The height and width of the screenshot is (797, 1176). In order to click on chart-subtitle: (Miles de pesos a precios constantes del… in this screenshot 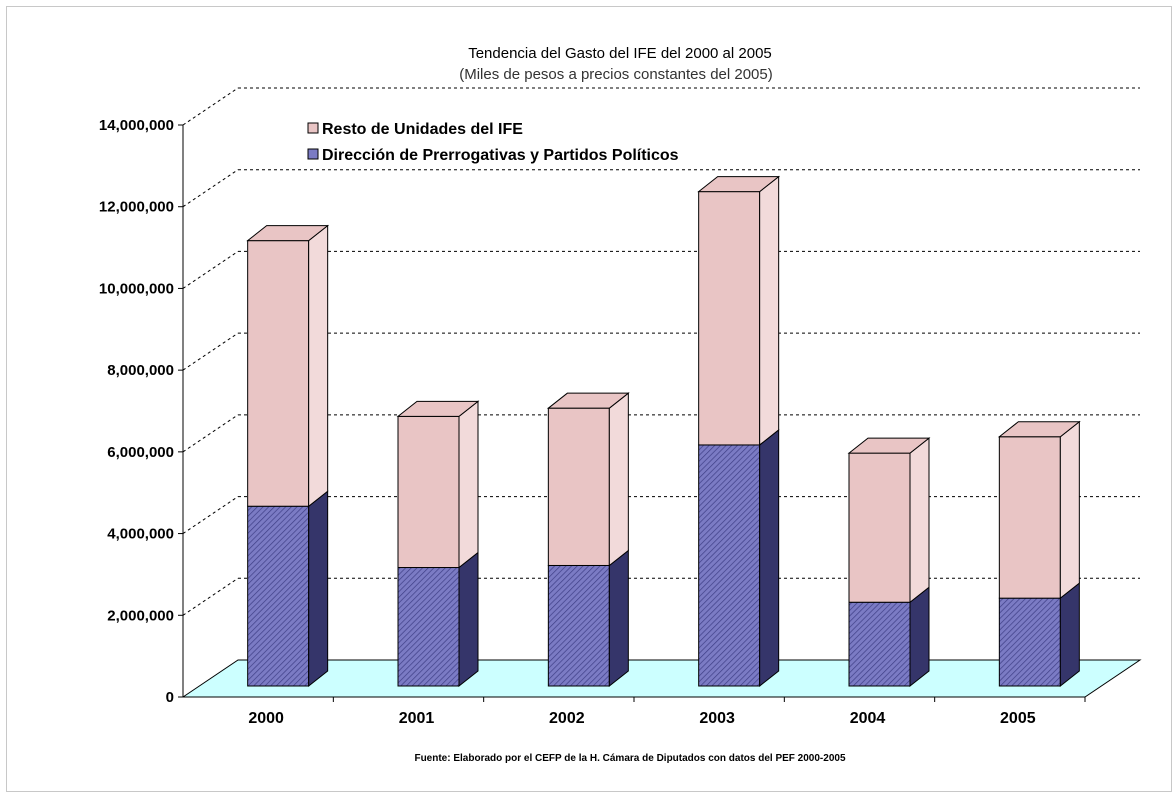, I will do `click(616, 74)`.